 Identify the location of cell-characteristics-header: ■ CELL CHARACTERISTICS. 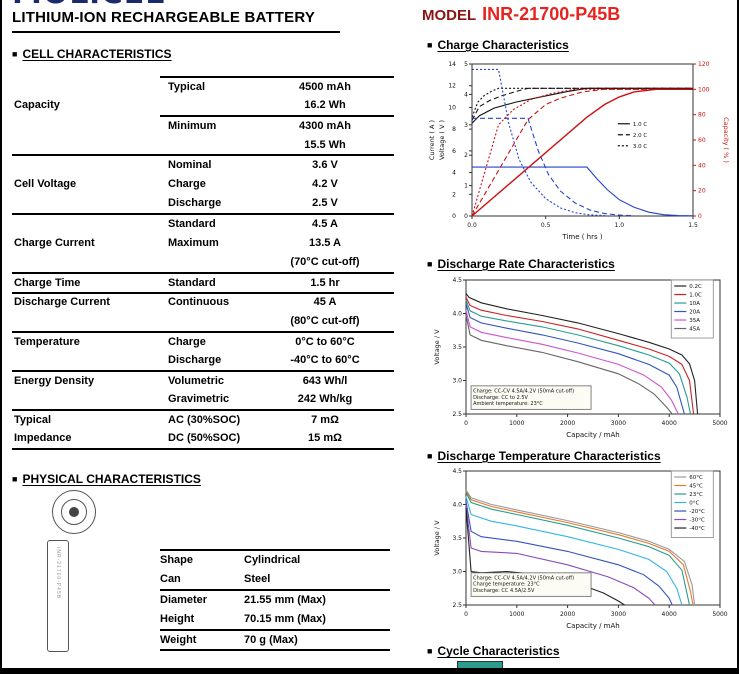
(92, 54).